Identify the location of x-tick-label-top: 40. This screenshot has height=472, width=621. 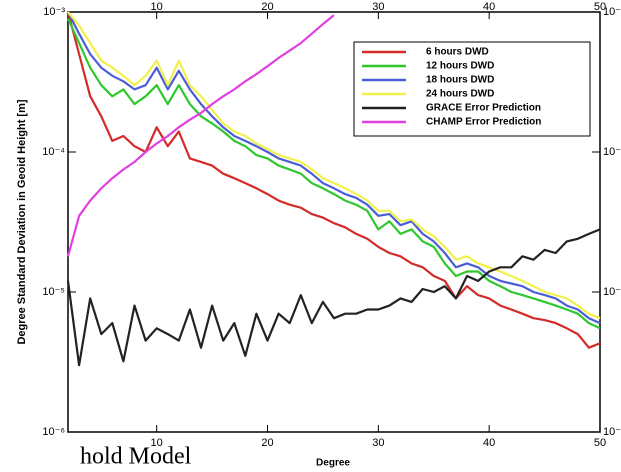
(489, 7).